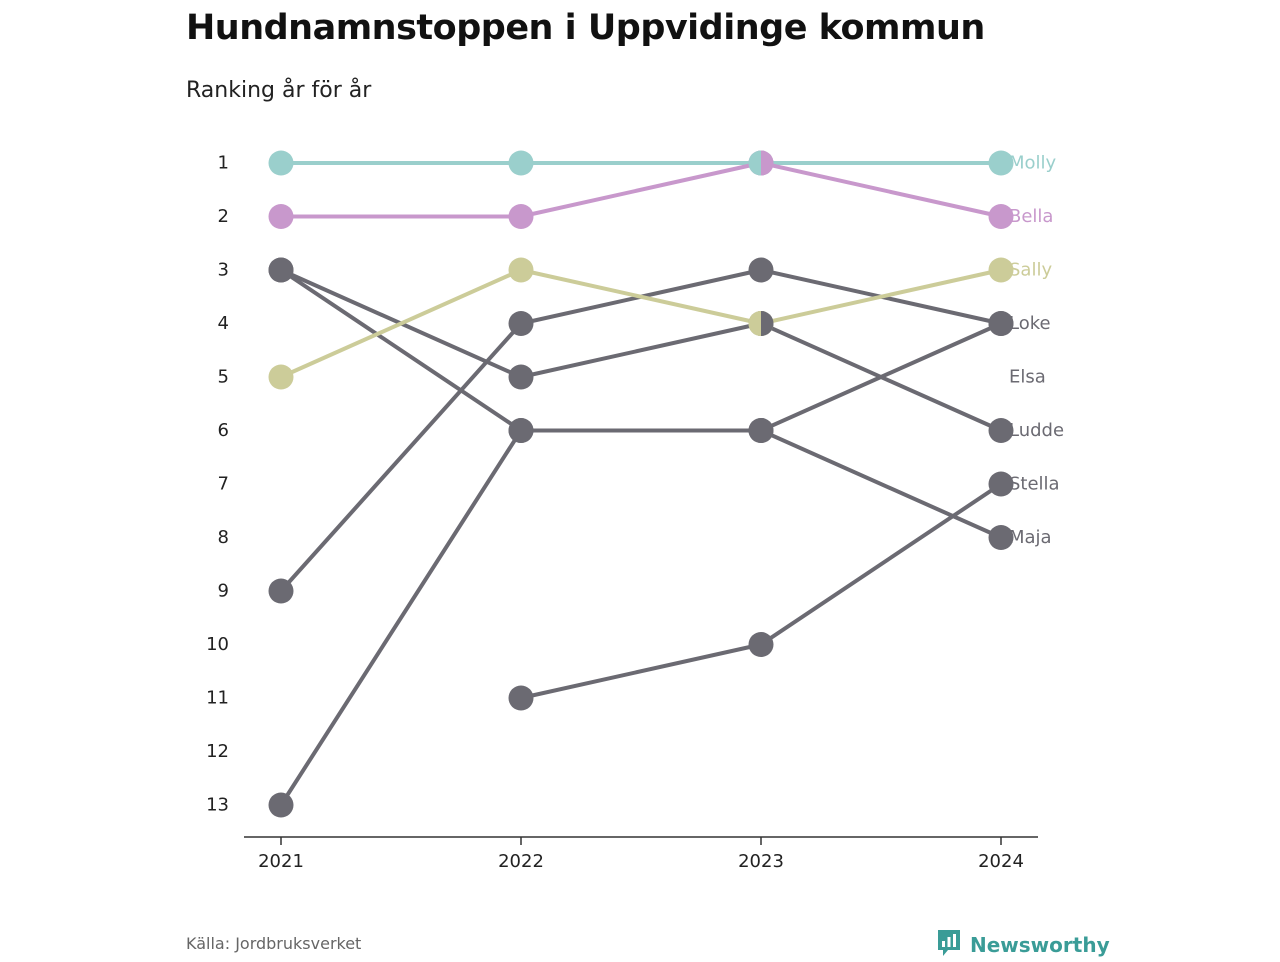  What do you see at coordinates (223, 537) in the screenshot?
I see `y-tick-label: 8` at bounding box center [223, 537].